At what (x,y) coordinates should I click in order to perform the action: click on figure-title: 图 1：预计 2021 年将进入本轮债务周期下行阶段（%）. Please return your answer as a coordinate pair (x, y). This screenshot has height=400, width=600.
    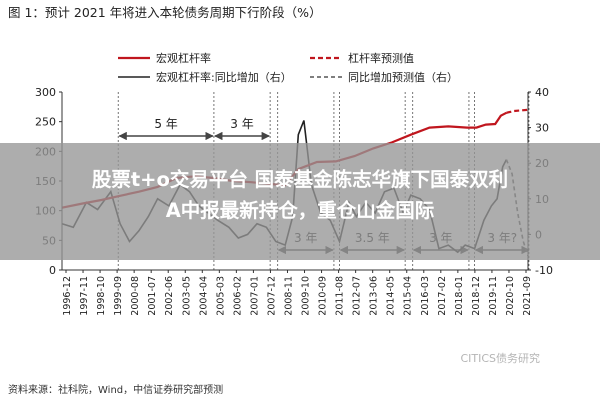
    Looking at the image, I should click on (165, 12).